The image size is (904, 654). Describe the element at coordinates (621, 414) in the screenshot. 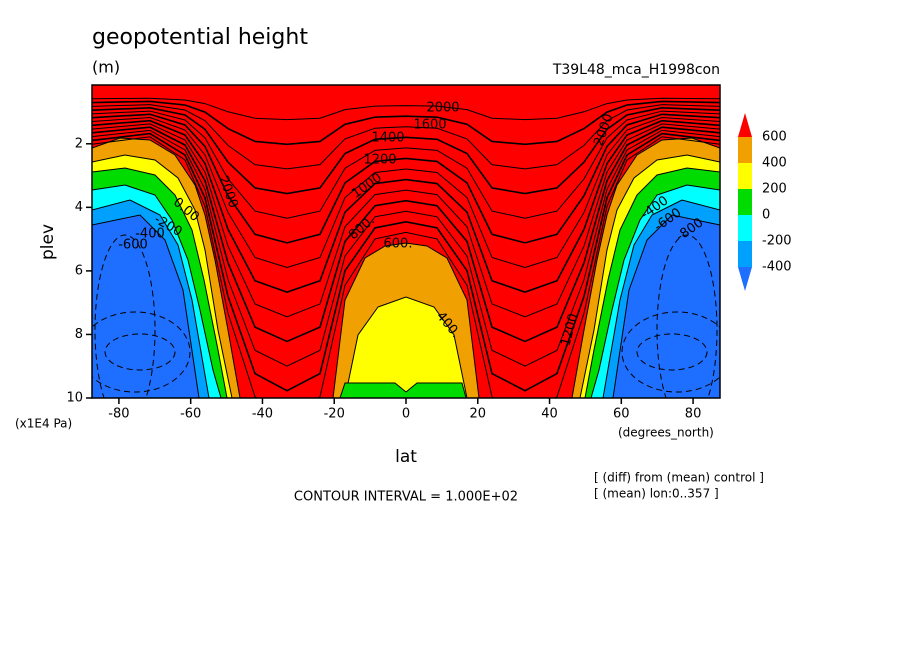

I see `x-tick-label: 60` at that location.